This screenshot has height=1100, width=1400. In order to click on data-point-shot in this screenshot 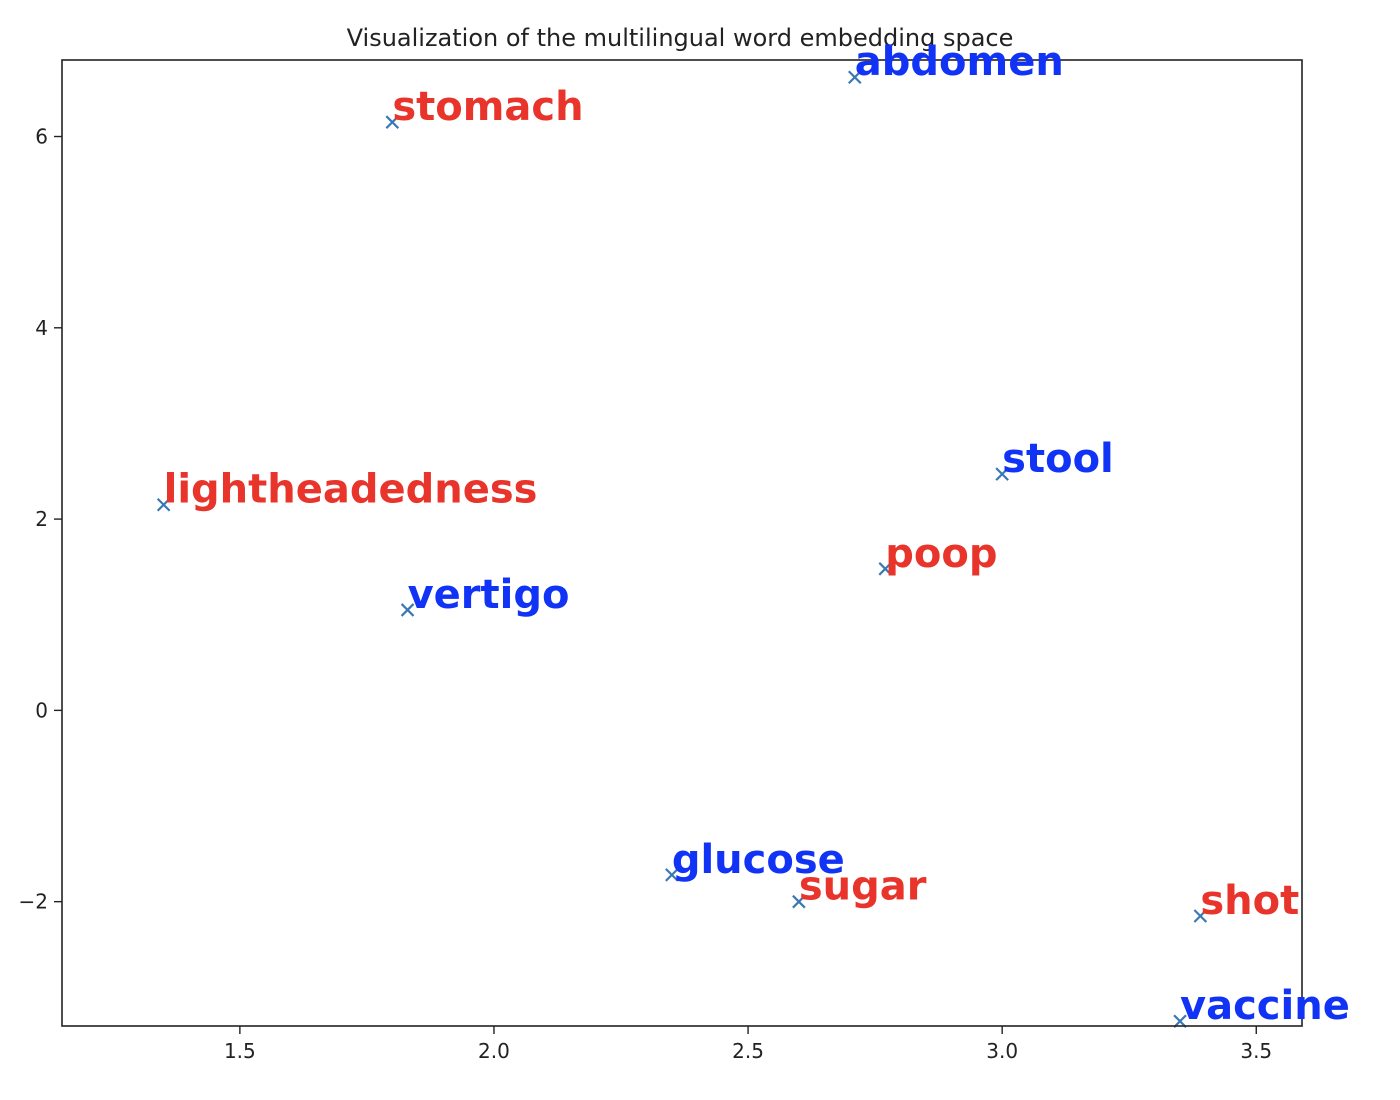, I will do `click(1200, 916)`.